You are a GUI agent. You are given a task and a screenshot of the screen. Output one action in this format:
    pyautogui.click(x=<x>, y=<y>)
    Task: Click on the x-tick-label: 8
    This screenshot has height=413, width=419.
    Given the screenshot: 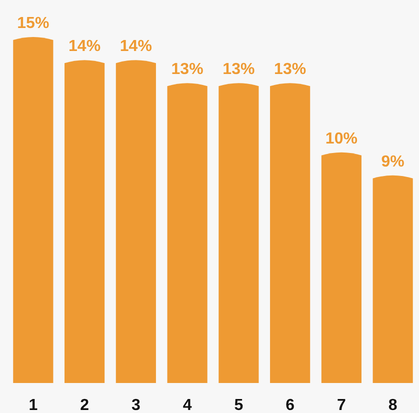 What is the action you would take?
    pyautogui.click(x=393, y=405)
    